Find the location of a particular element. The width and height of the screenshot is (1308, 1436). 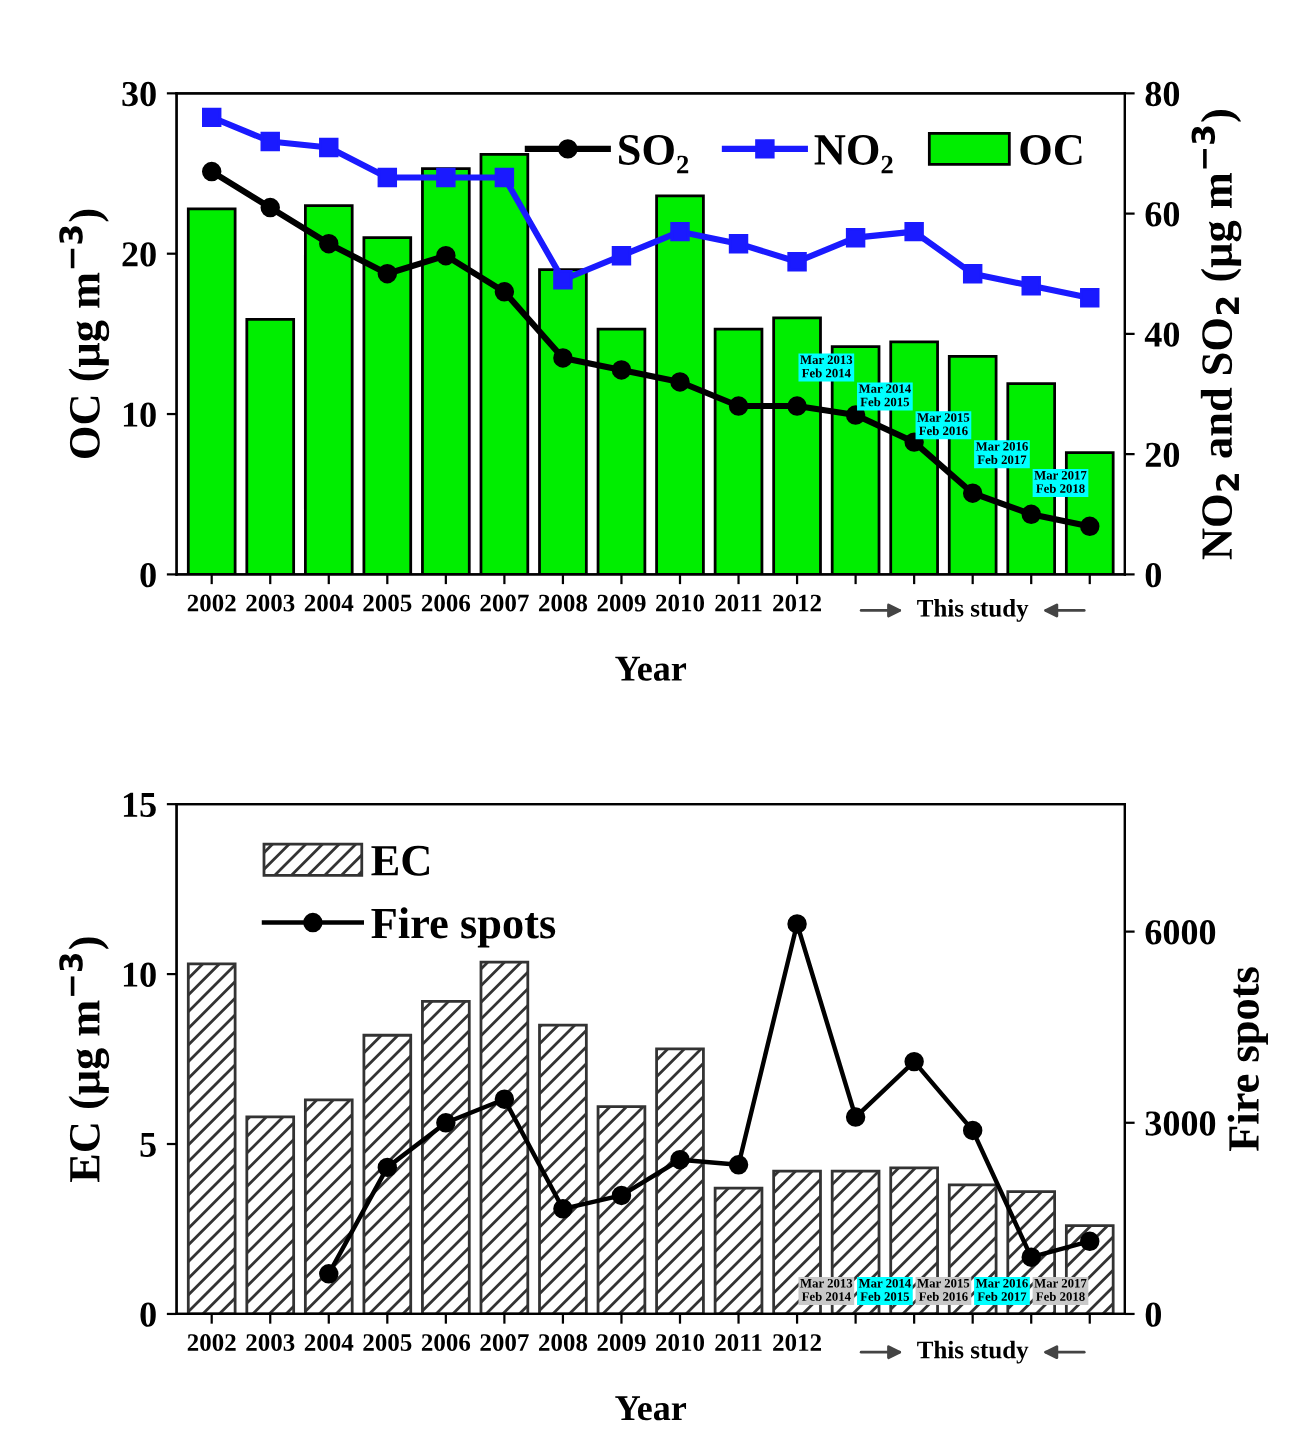

legend-label: OC is located at coordinates (1051, 150).